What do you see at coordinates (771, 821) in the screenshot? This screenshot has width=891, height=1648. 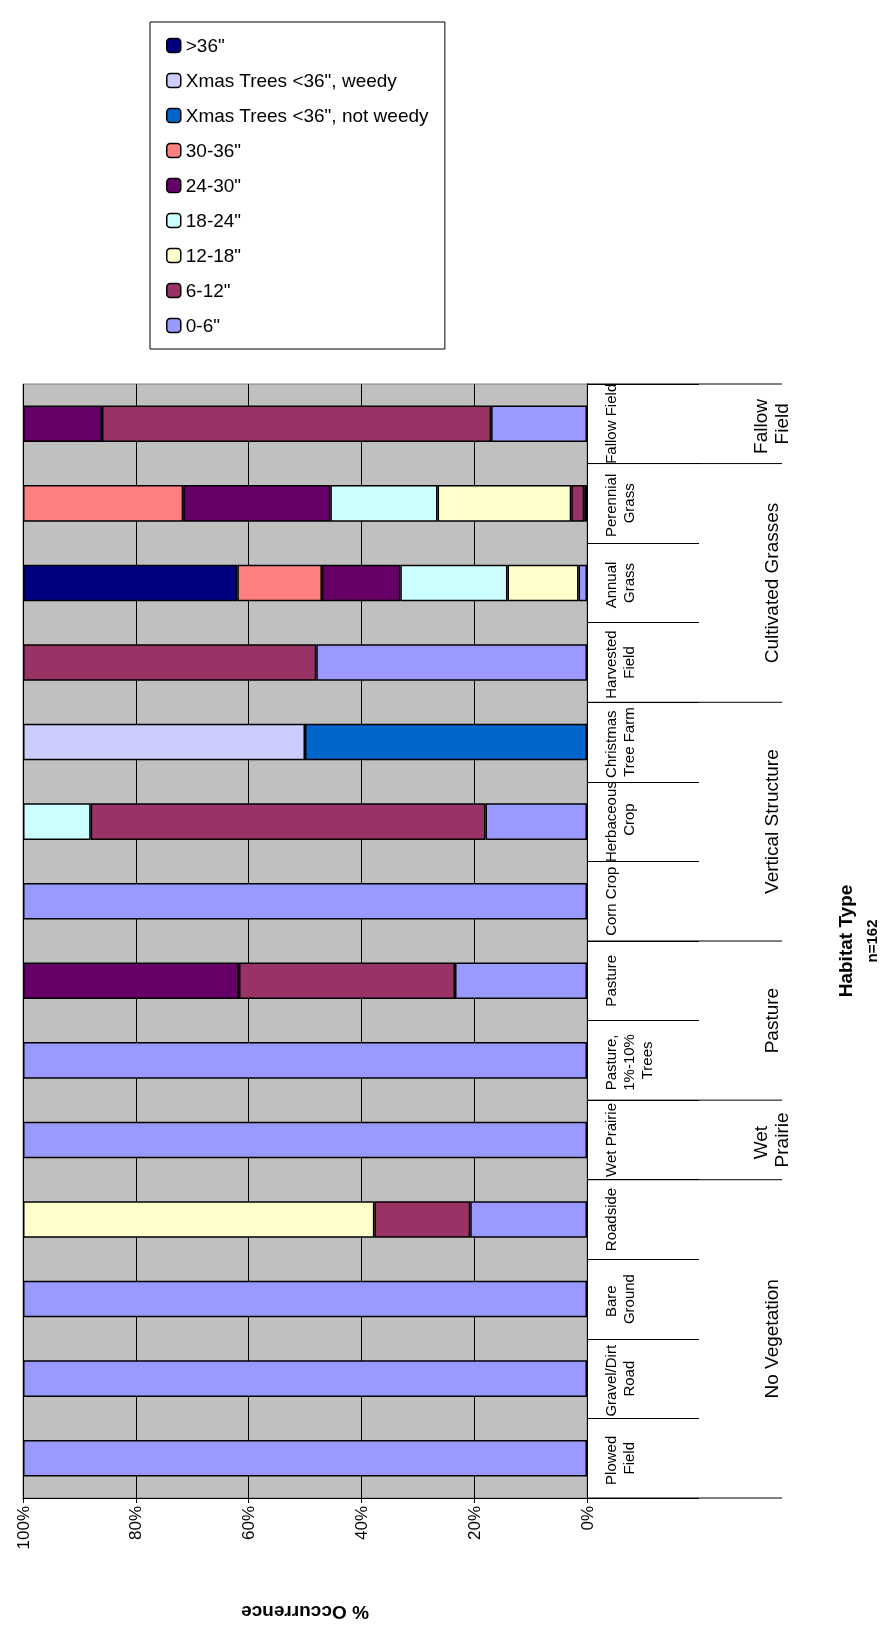 I see `text: Vertical Structure` at bounding box center [771, 821].